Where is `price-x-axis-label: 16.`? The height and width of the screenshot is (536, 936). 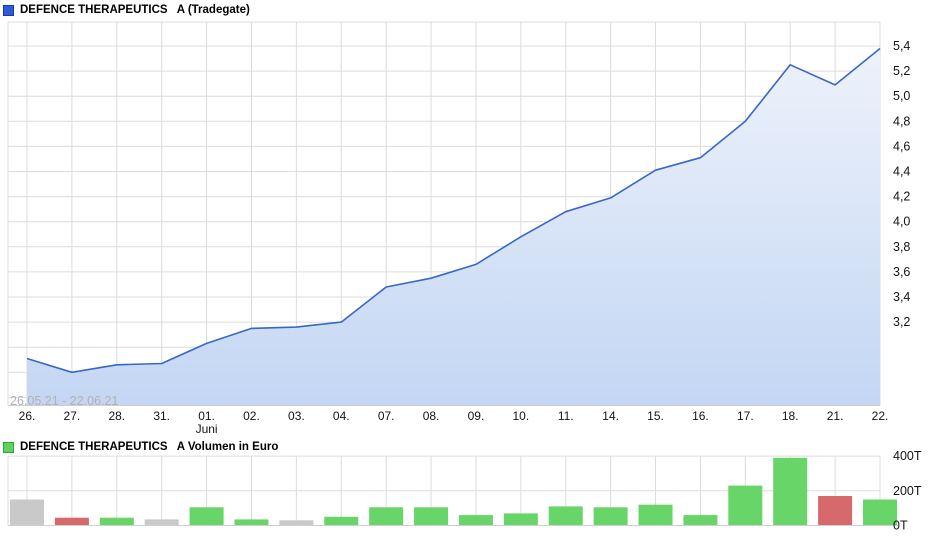 price-x-axis-label: 16. is located at coordinates (700, 416).